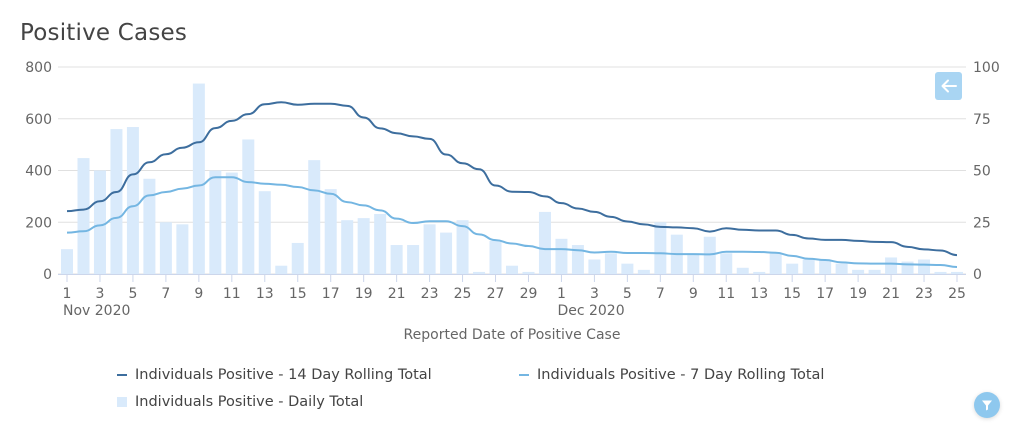 This screenshot has height=448, width=1022. What do you see at coordinates (924, 294) in the screenshot?
I see `x-axis-tick-label: 23` at bounding box center [924, 294].